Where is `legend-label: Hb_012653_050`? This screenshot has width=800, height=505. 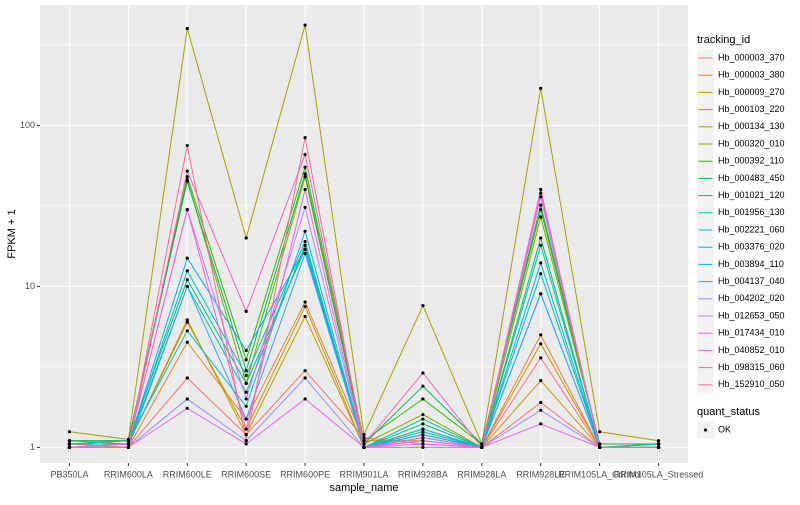
legend-label: Hb_012653_050 is located at coordinates (751, 315).